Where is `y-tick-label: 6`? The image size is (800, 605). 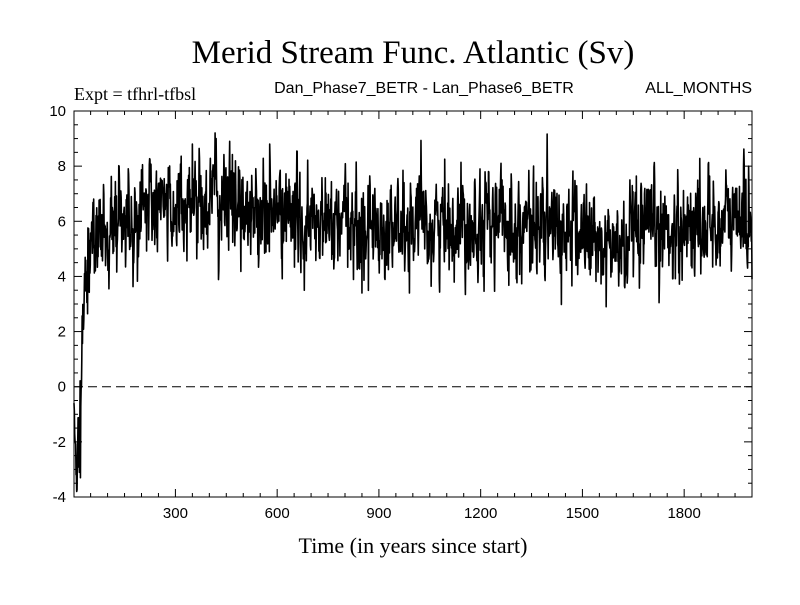 y-tick-label: 6 is located at coordinates (62, 221).